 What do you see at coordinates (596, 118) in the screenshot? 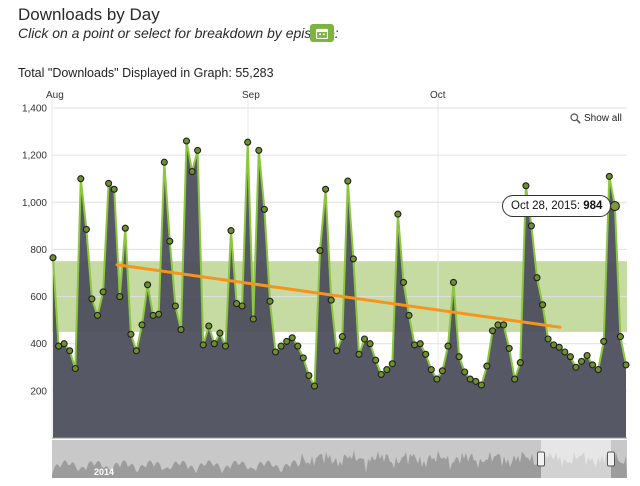
I see `show-all-button: Show all` at bounding box center [596, 118].